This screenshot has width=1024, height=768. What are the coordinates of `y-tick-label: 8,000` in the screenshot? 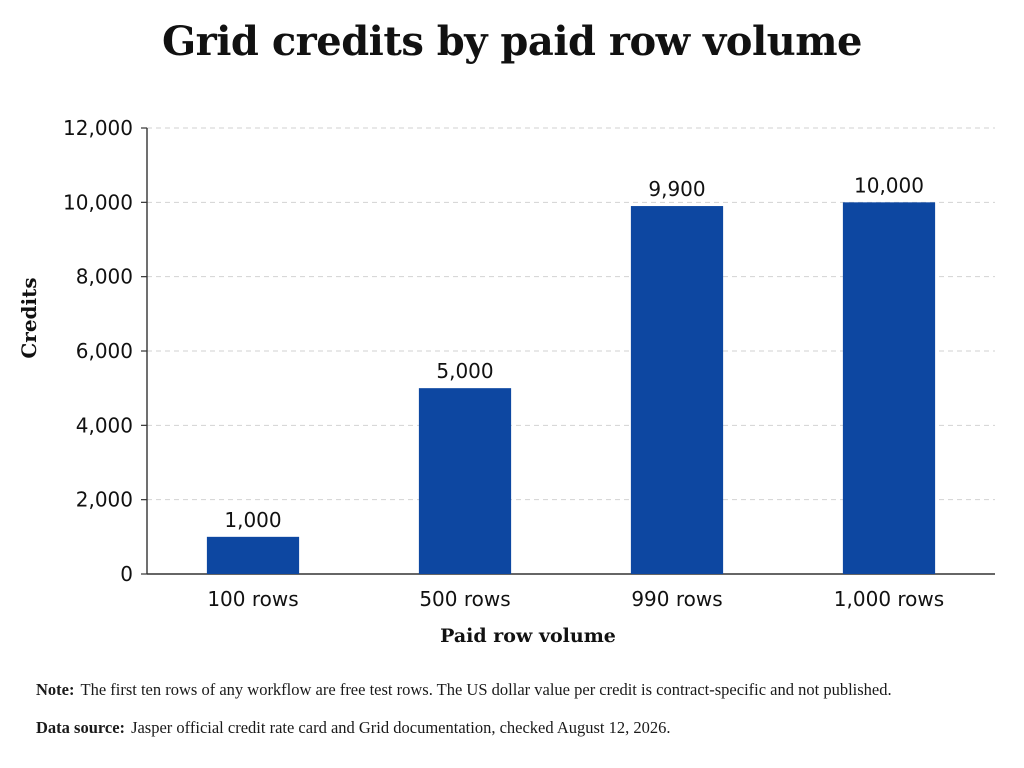 It's located at (104, 277).